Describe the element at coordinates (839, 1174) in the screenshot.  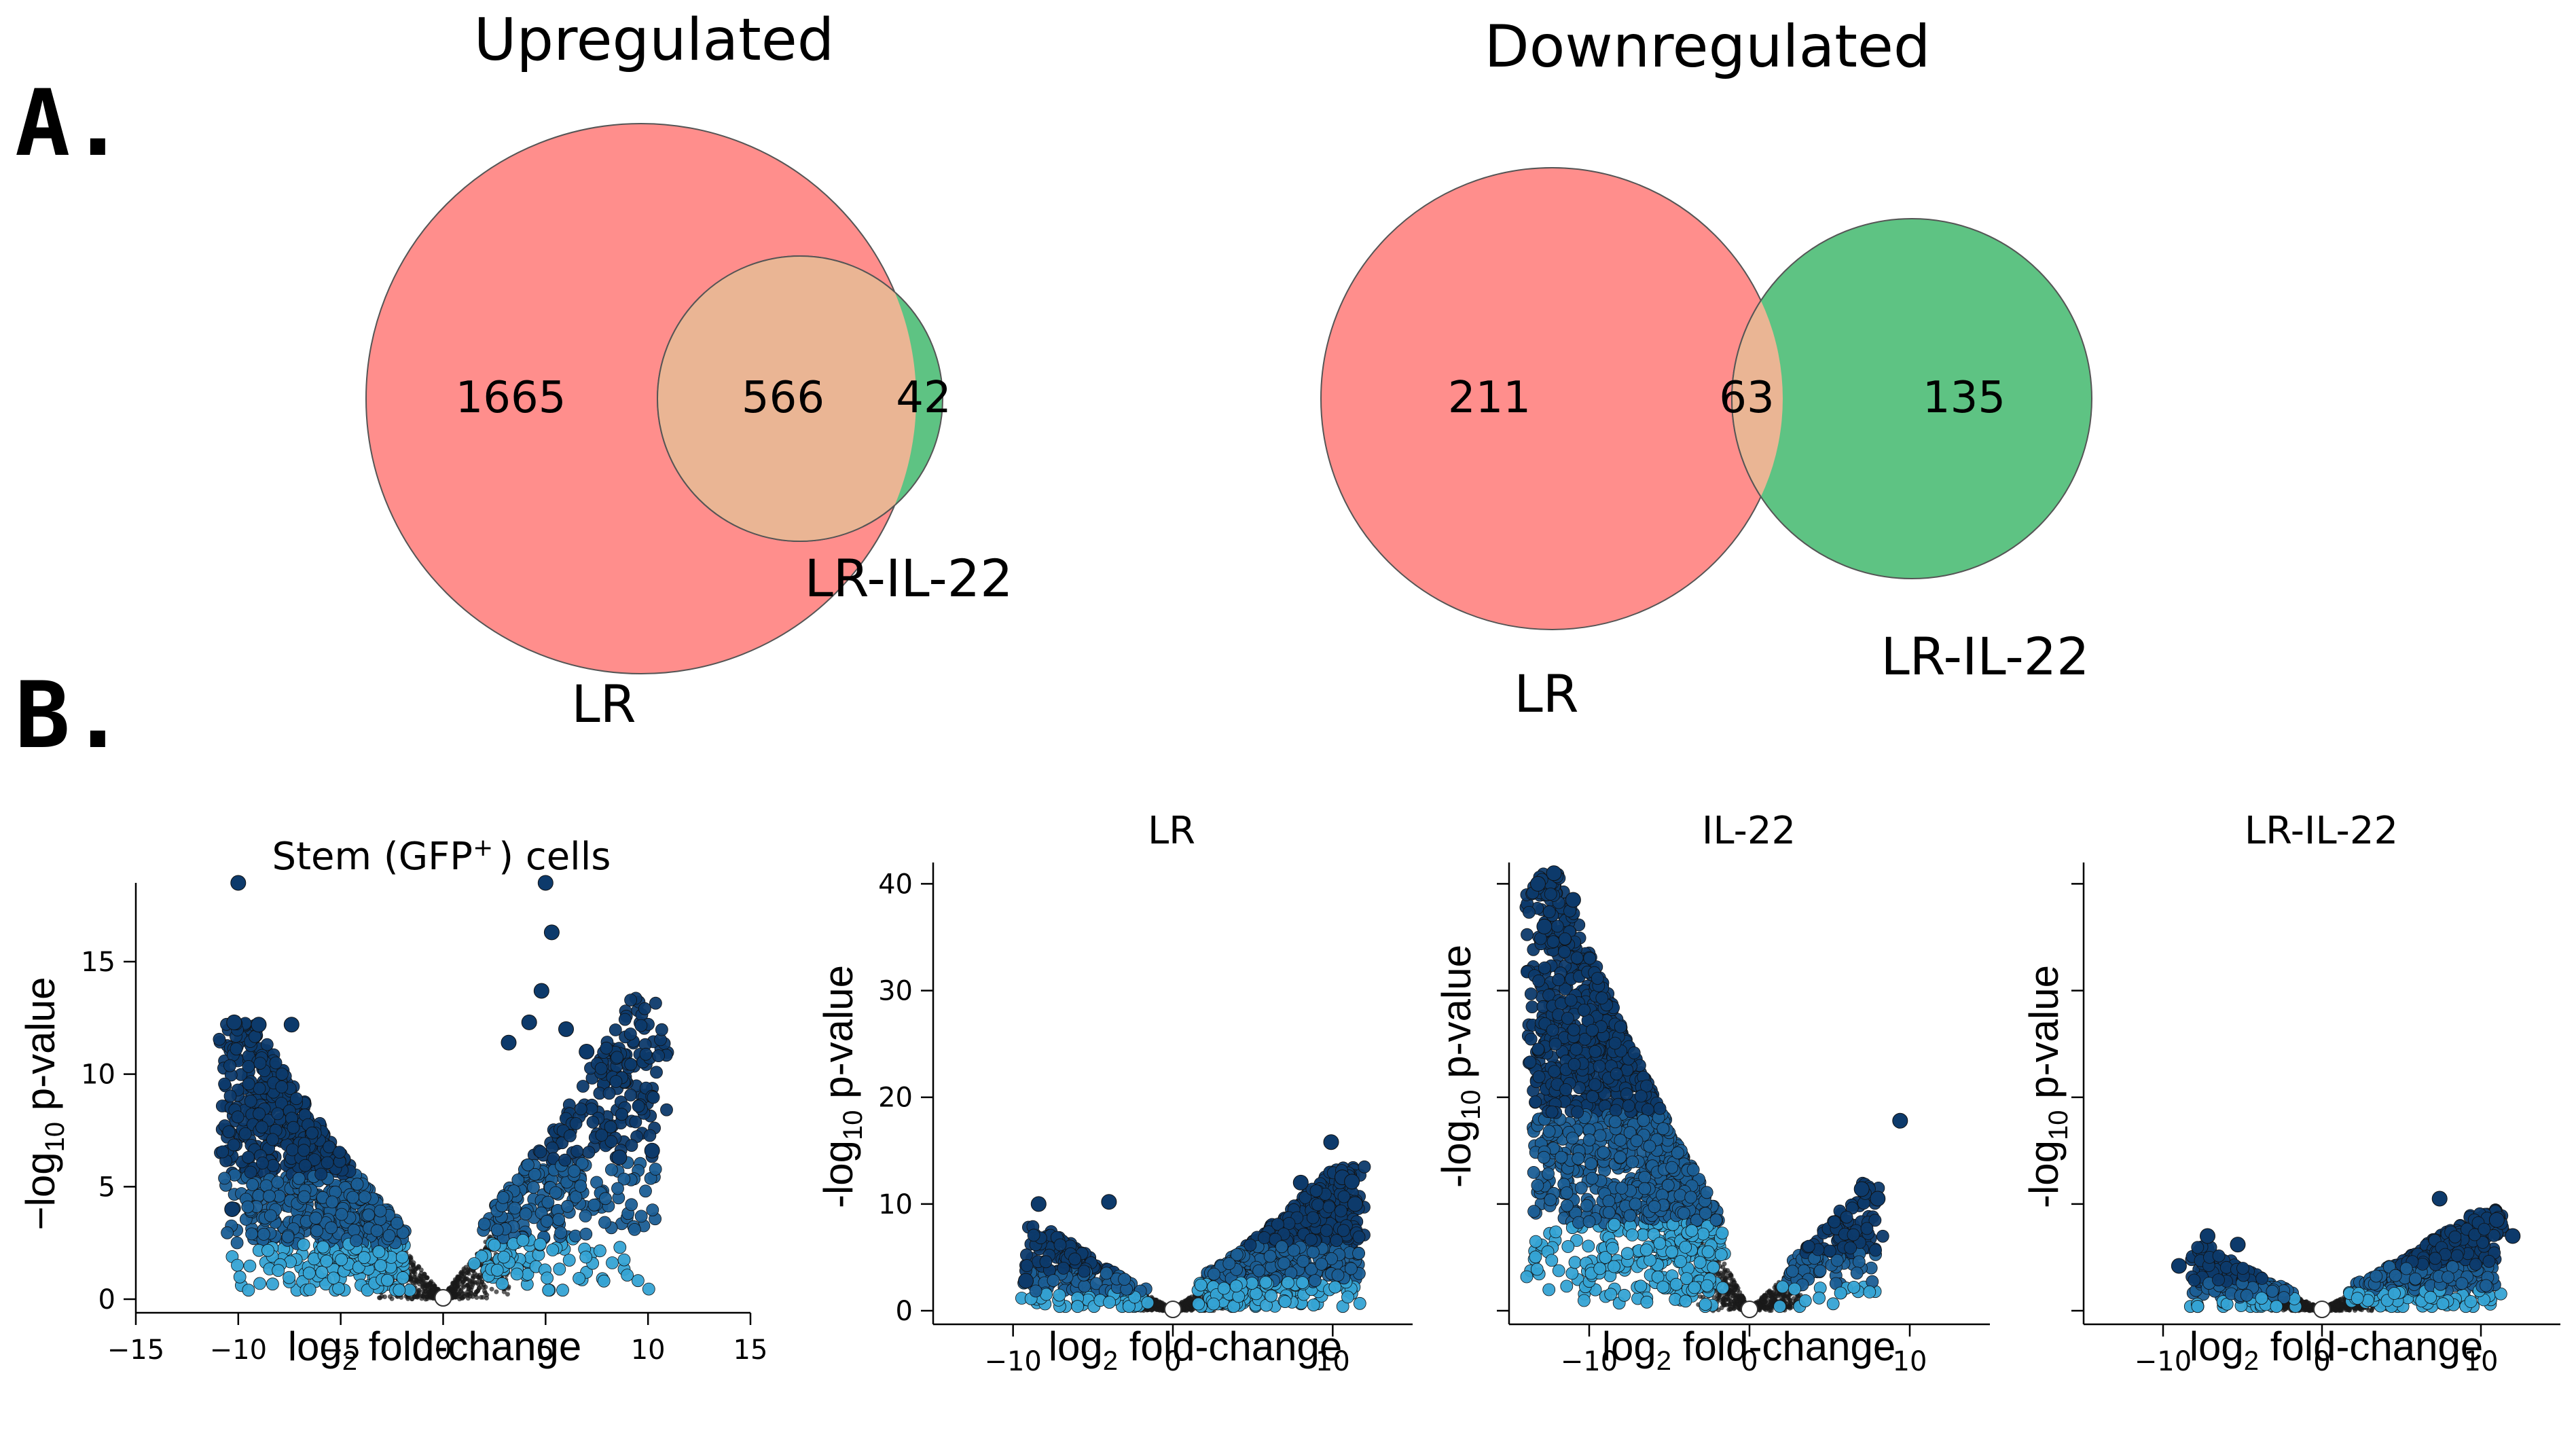
I see `volcano-lr-ylabel-pre: -log` at that location.